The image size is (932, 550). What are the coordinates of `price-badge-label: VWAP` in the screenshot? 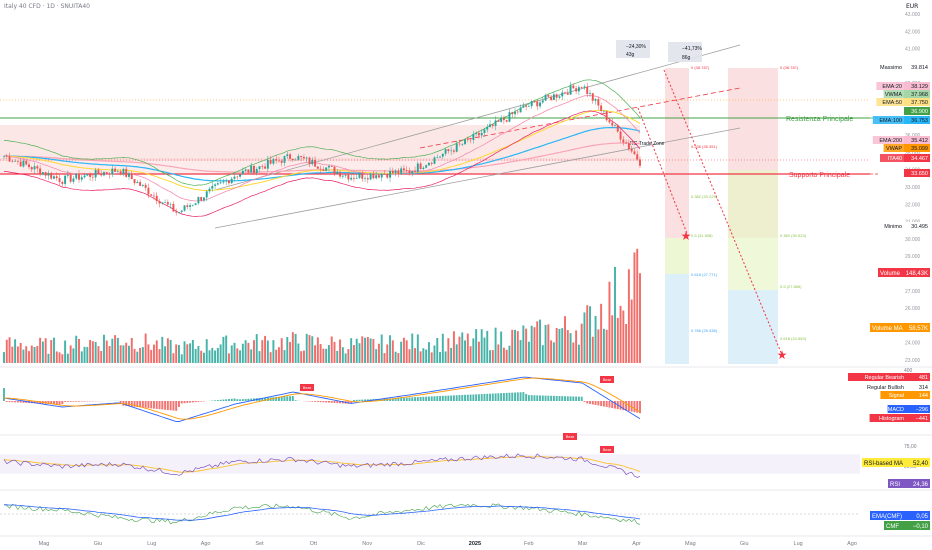 It's located at (894, 149).